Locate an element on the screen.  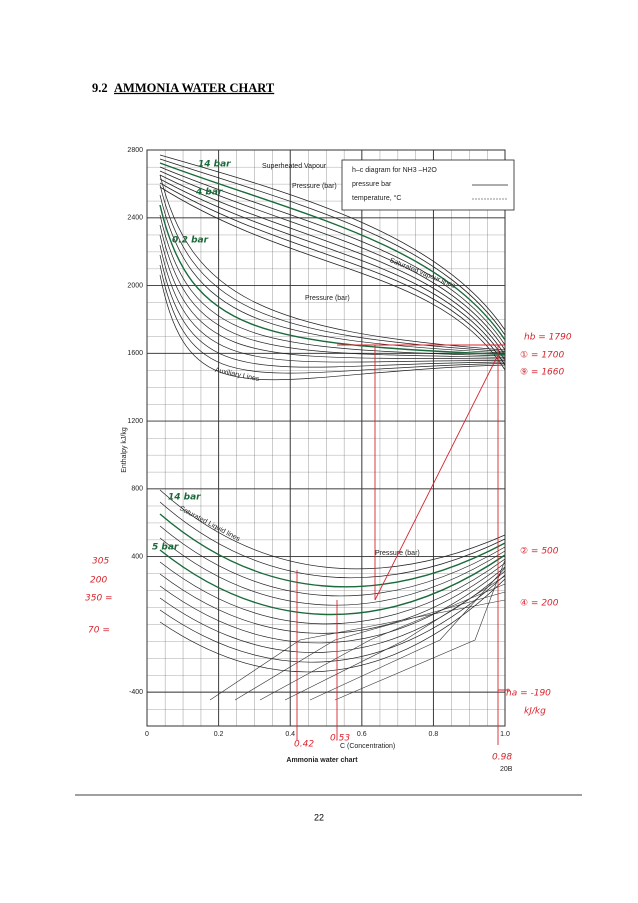
handwritten-note: 0.53 is located at coordinates (340, 739).